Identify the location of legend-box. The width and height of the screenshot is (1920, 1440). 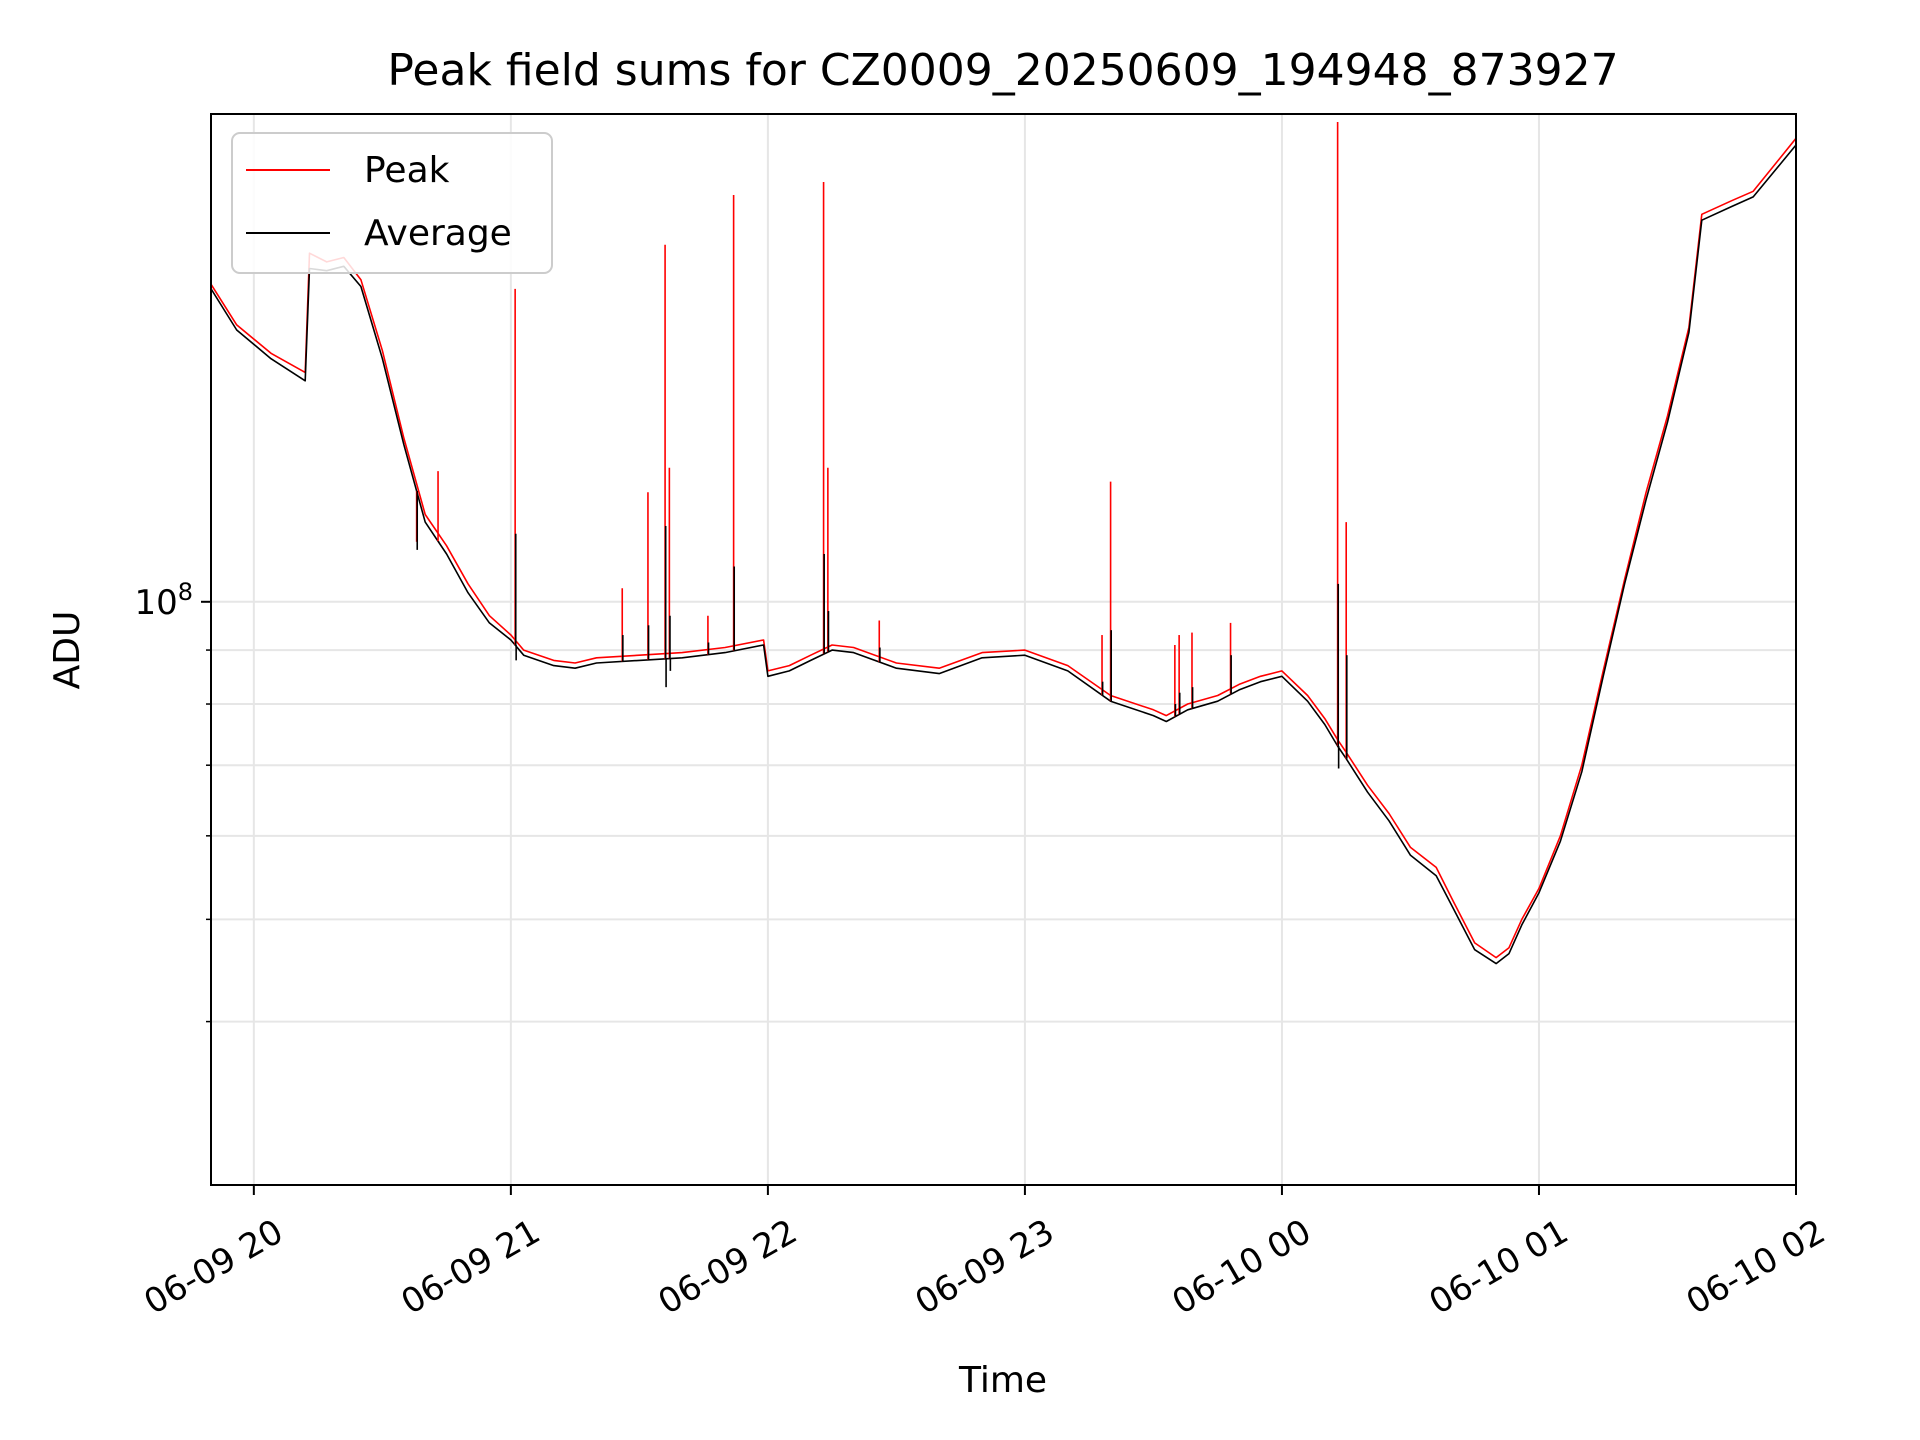
(392, 203).